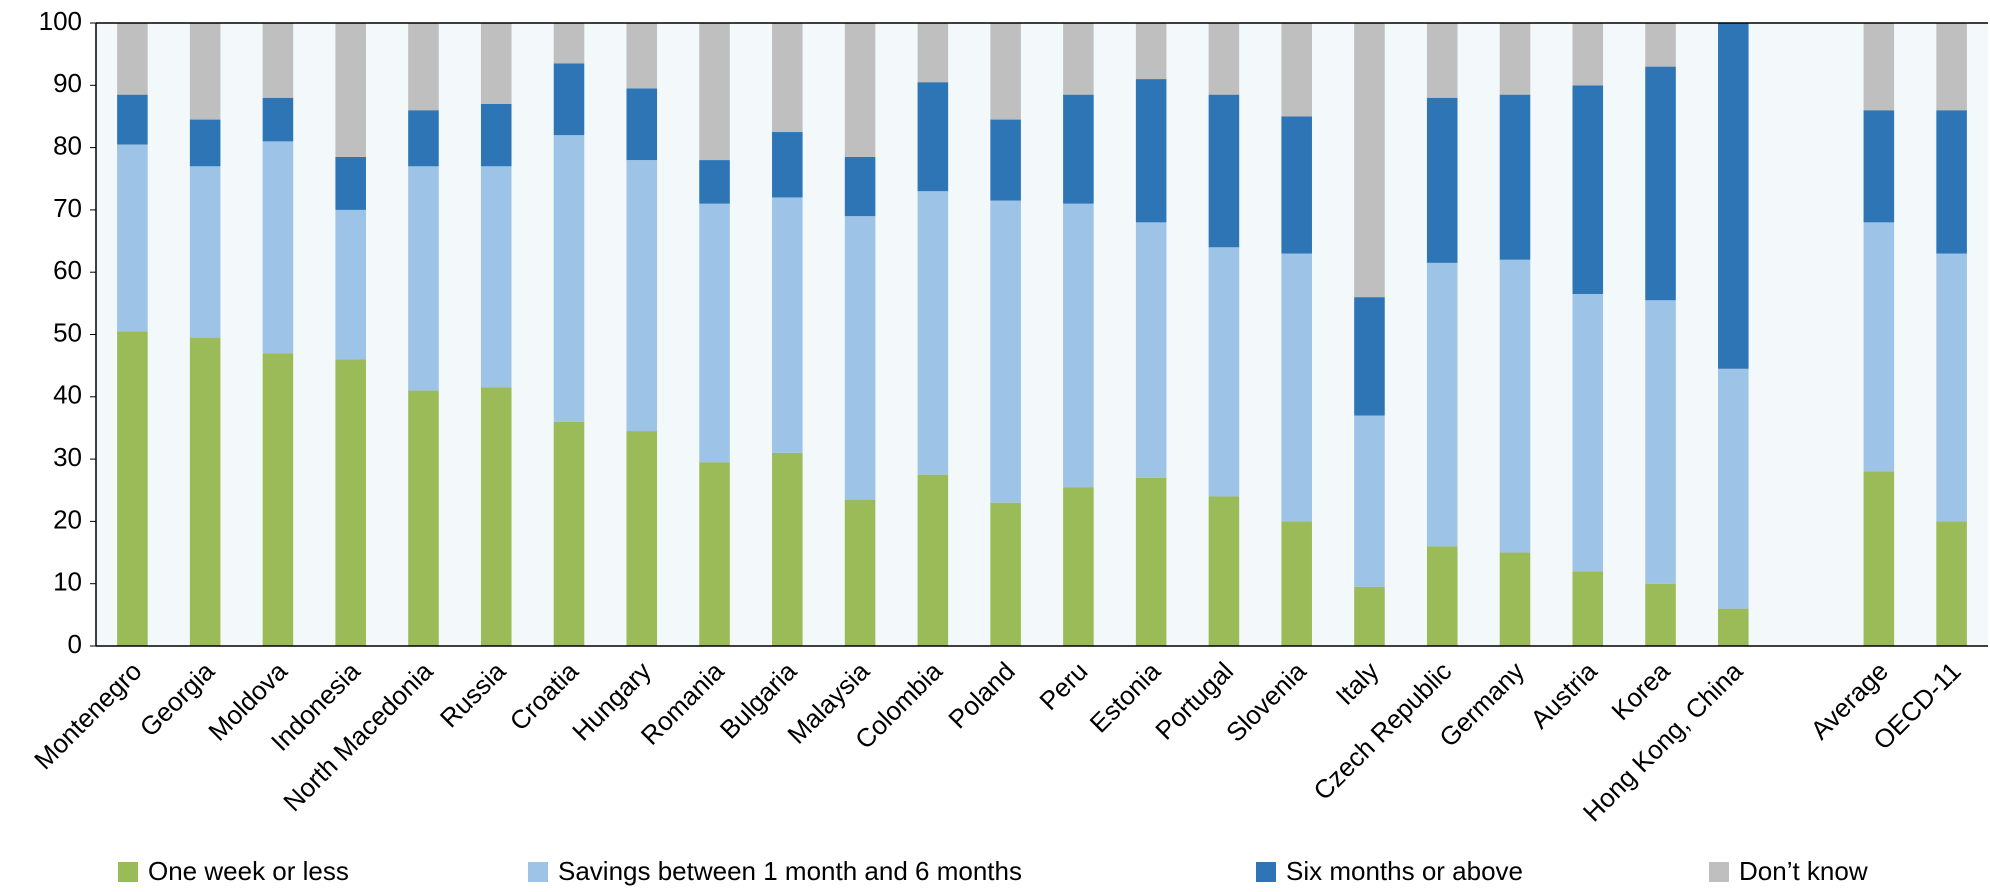 Image resolution: width=1990 pixels, height=892 pixels. Describe the element at coordinates (60, 21) in the screenshot. I see `y-tick-label: 100` at that location.